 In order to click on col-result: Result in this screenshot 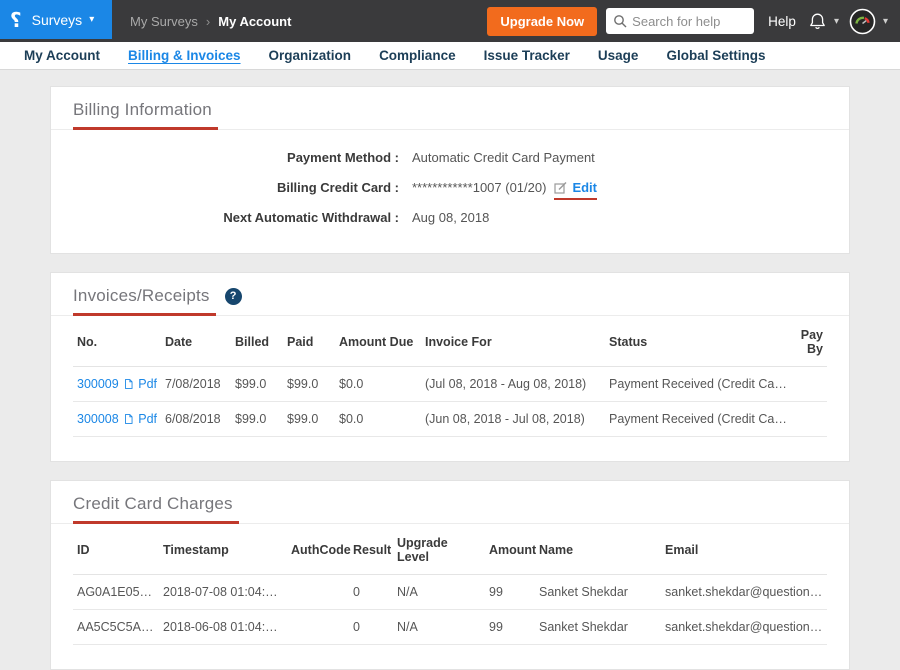, I will do `click(371, 550)`.